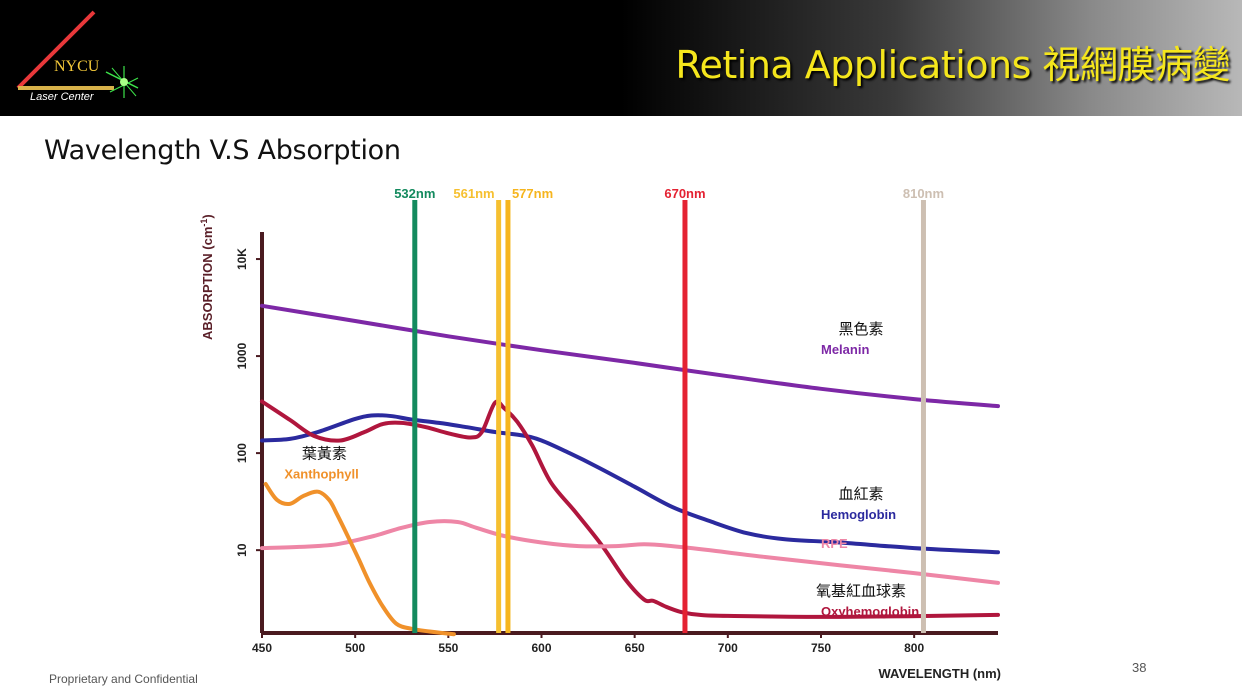 The width and height of the screenshot is (1242, 699). I want to click on x-tick-label: 550, so click(448, 648).